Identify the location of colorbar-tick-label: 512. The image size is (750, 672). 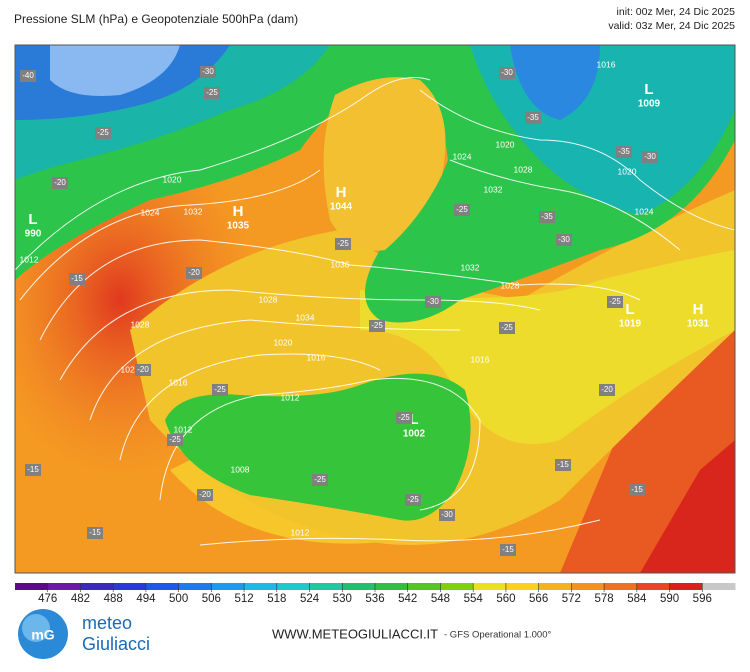
(243, 599).